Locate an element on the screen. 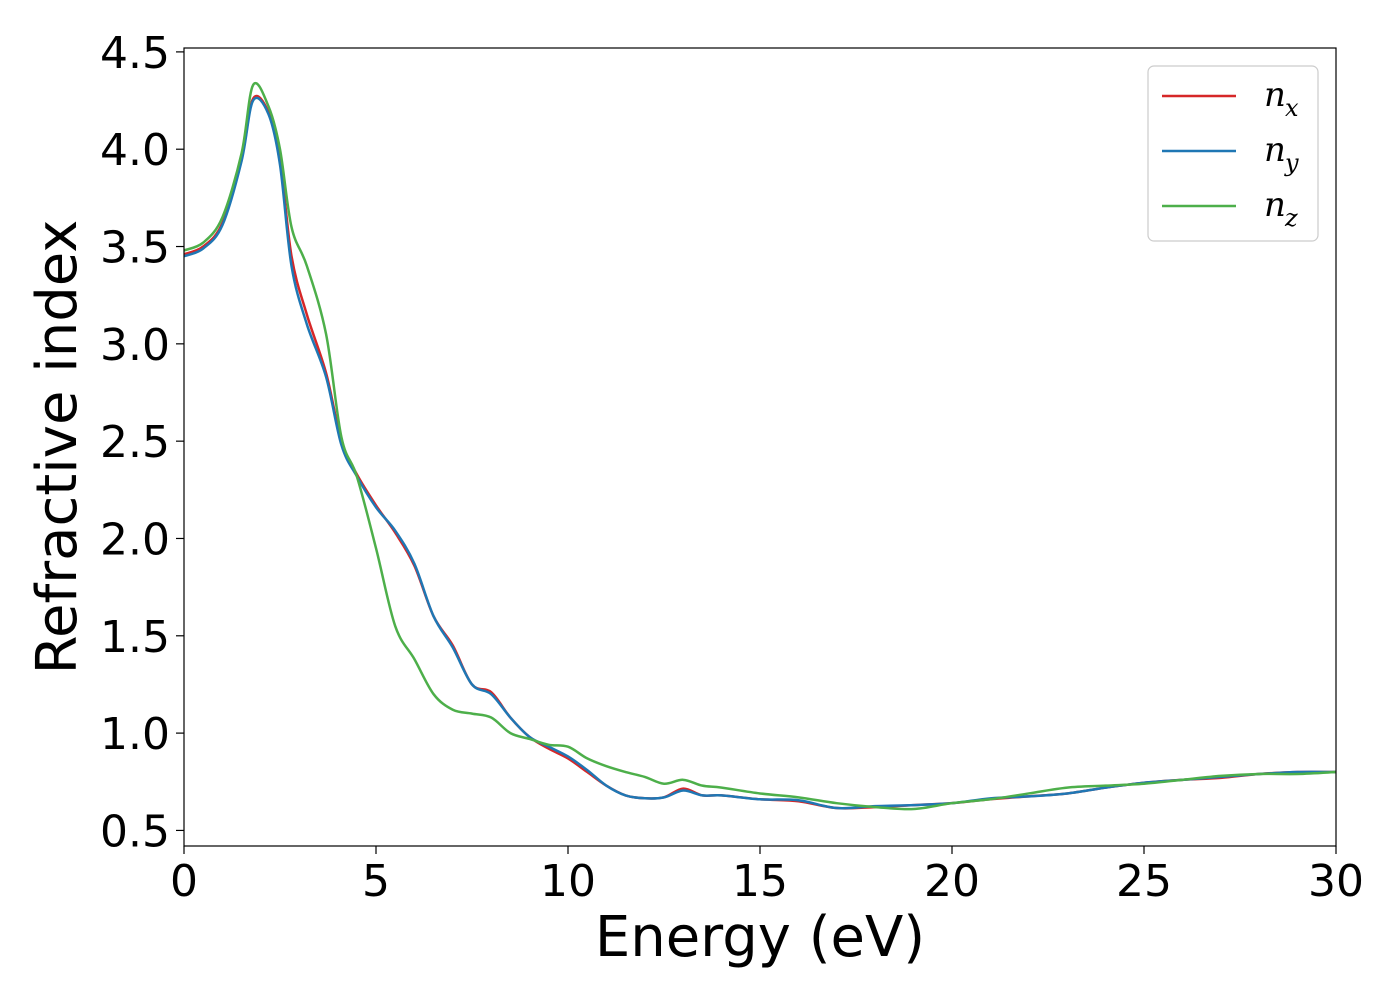 The width and height of the screenshot is (1400, 1000). x-tick-label: 5 is located at coordinates (376, 881).